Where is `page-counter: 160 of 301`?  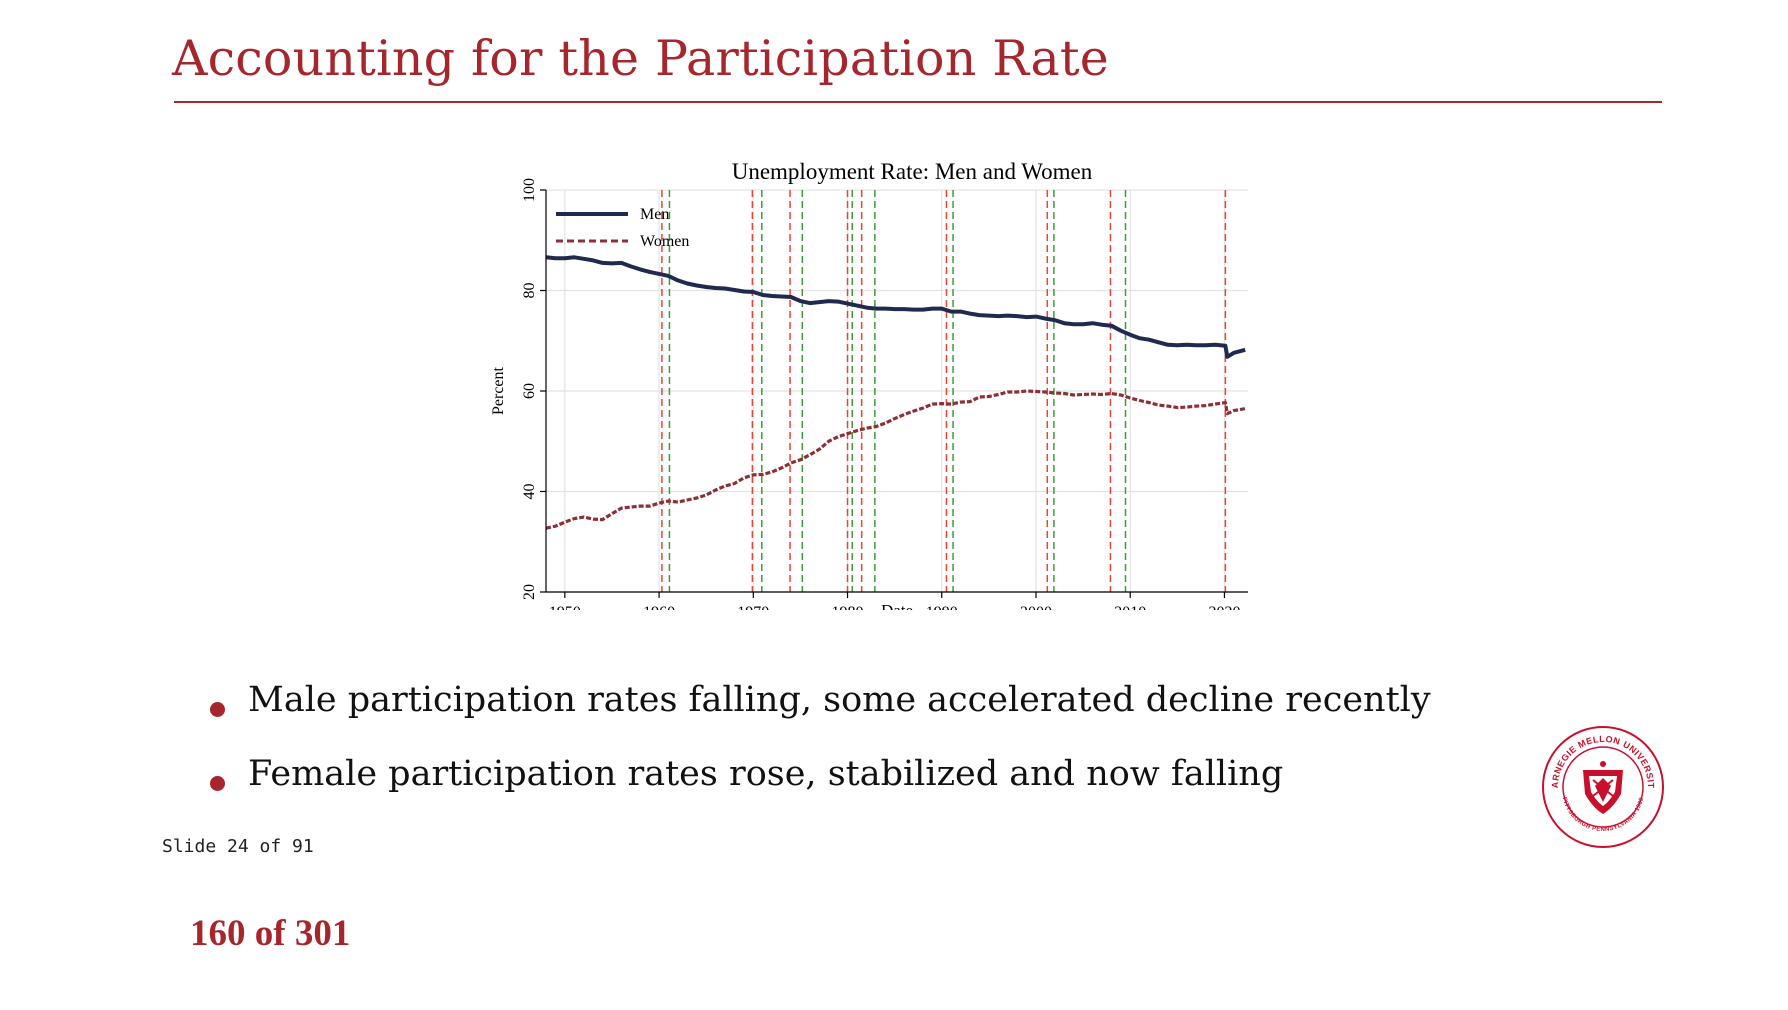
page-counter: 160 of 301 is located at coordinates (270, 933).